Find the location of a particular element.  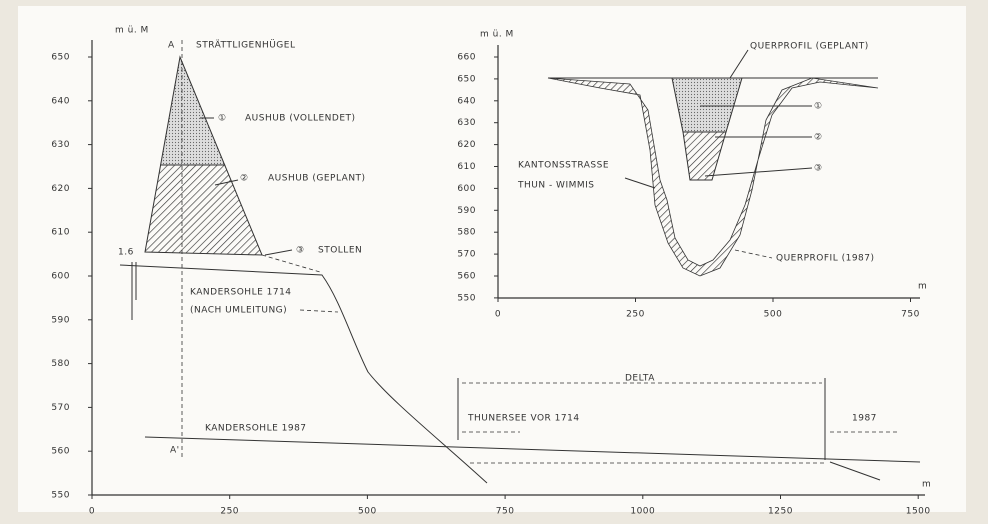

label: QUERPROFIL (1987) is located at coordinates (825, 259).